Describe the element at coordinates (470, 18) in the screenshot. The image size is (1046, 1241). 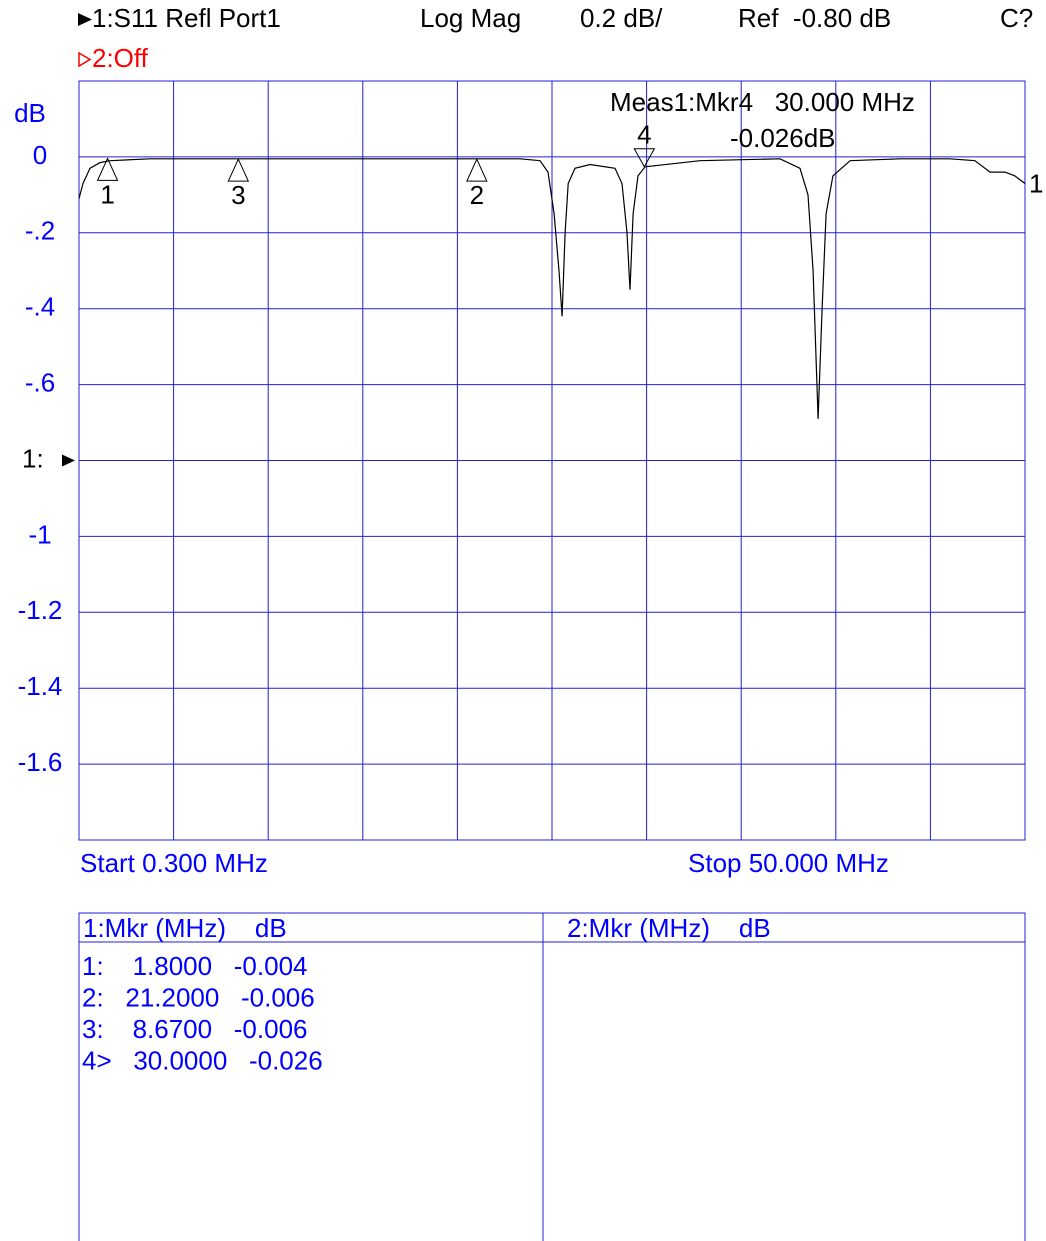
I see `format: Log Mag` at that location.